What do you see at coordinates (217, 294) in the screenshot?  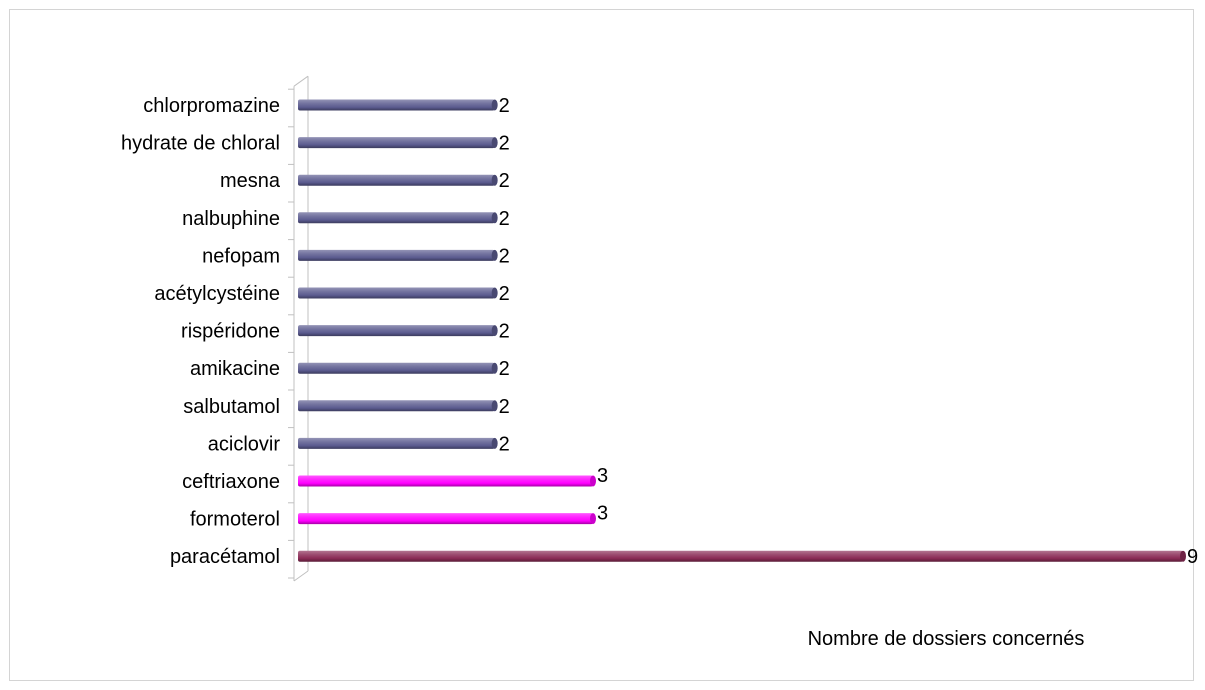 I see `category-label: acétylcystéine` at bounding box center [217, 294].